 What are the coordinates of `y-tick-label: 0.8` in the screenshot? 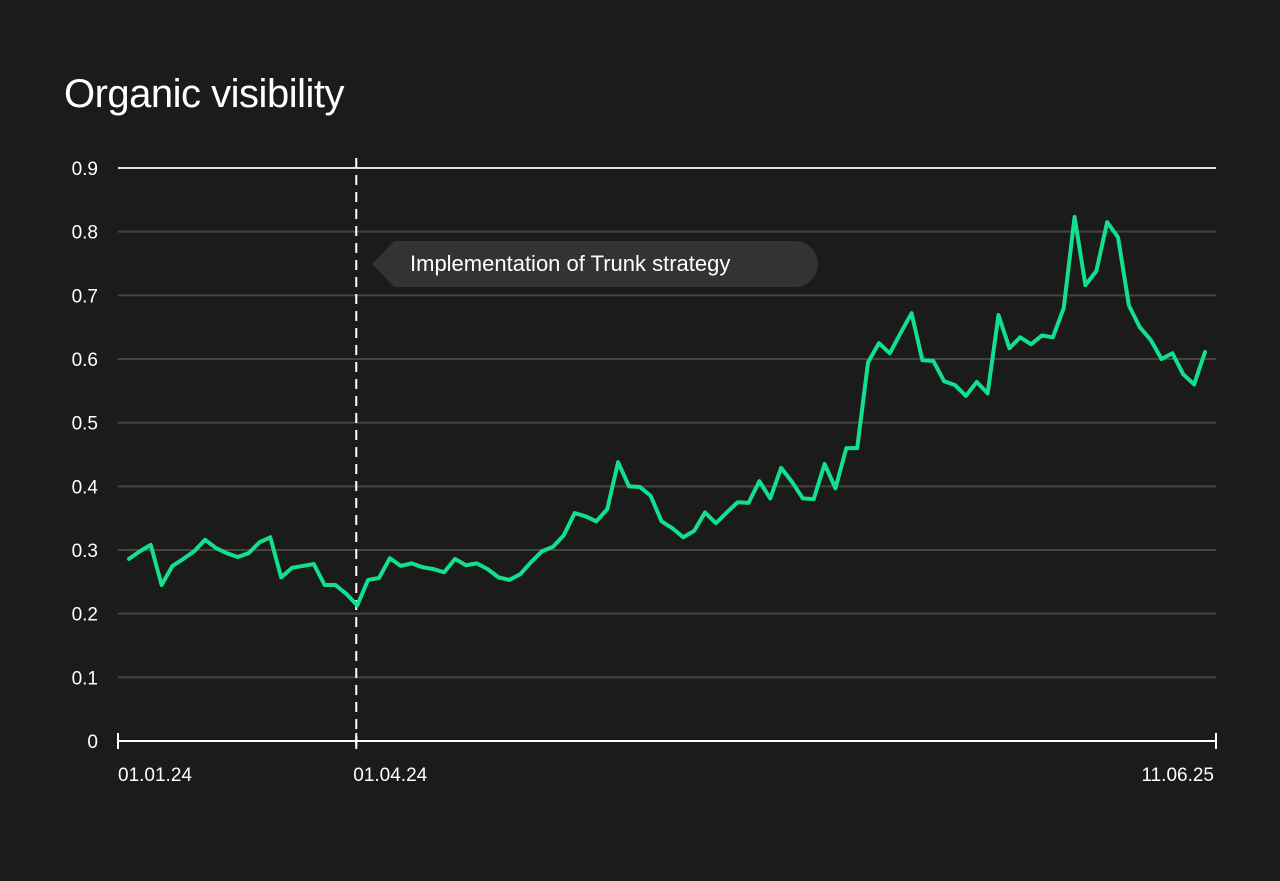 It's located at (85, 233).